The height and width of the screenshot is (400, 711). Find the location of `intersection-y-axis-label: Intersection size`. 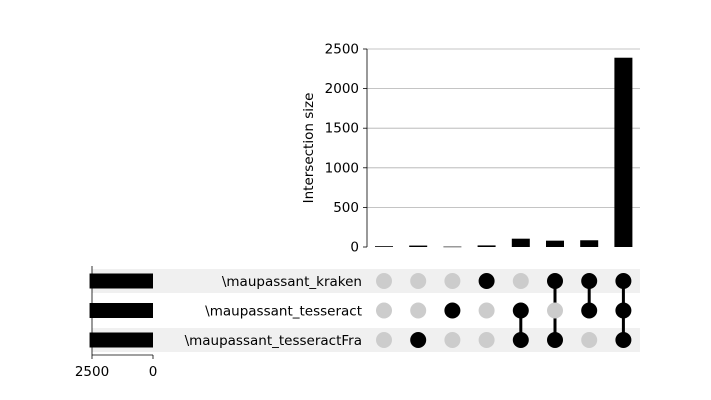

intersection-y-axis-label: Intersection size is located at coordinates (309, 148).